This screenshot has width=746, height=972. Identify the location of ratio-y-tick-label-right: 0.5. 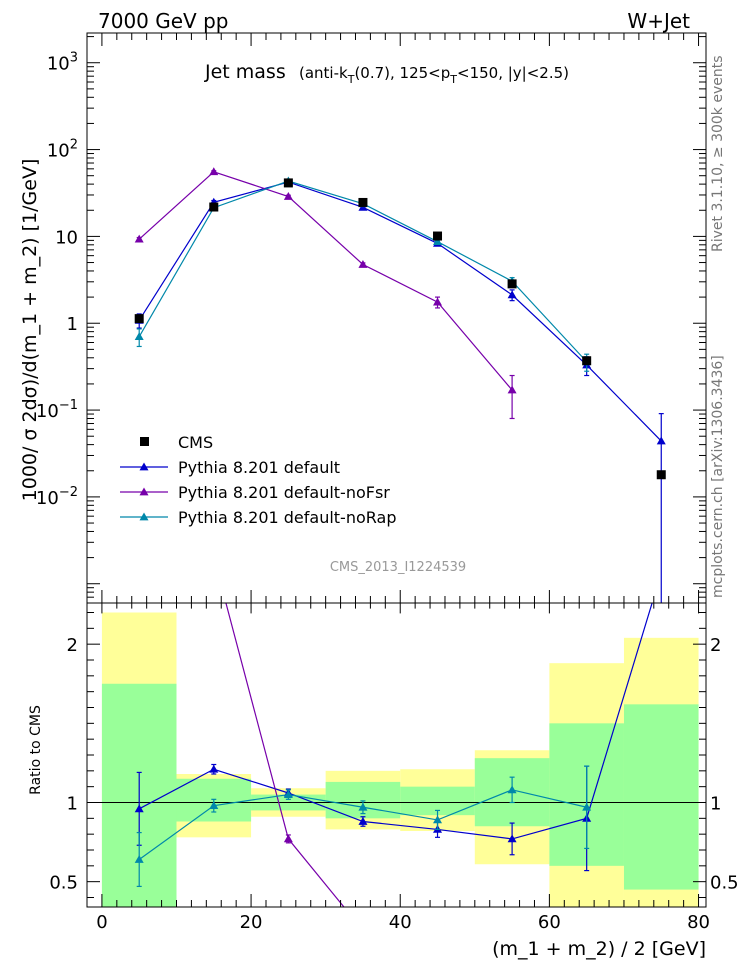
(724, 883).